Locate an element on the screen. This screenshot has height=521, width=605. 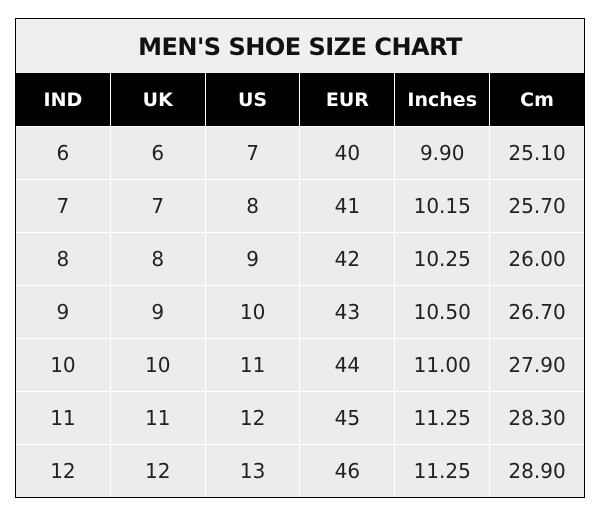
column-header-uk: UK is located at coordinates (158, 99).